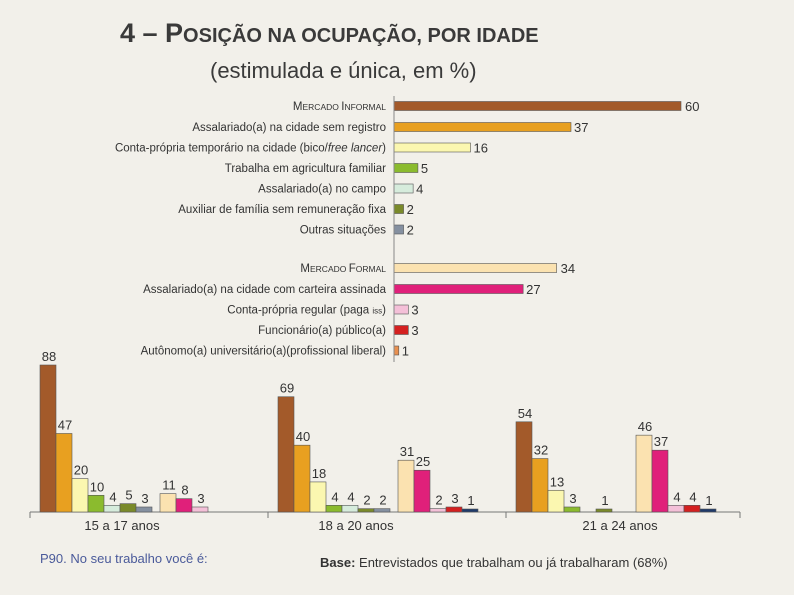 The height and width of the screenshot is (595, 794). I want to click on vbar-value: 46, so click(645, 426).